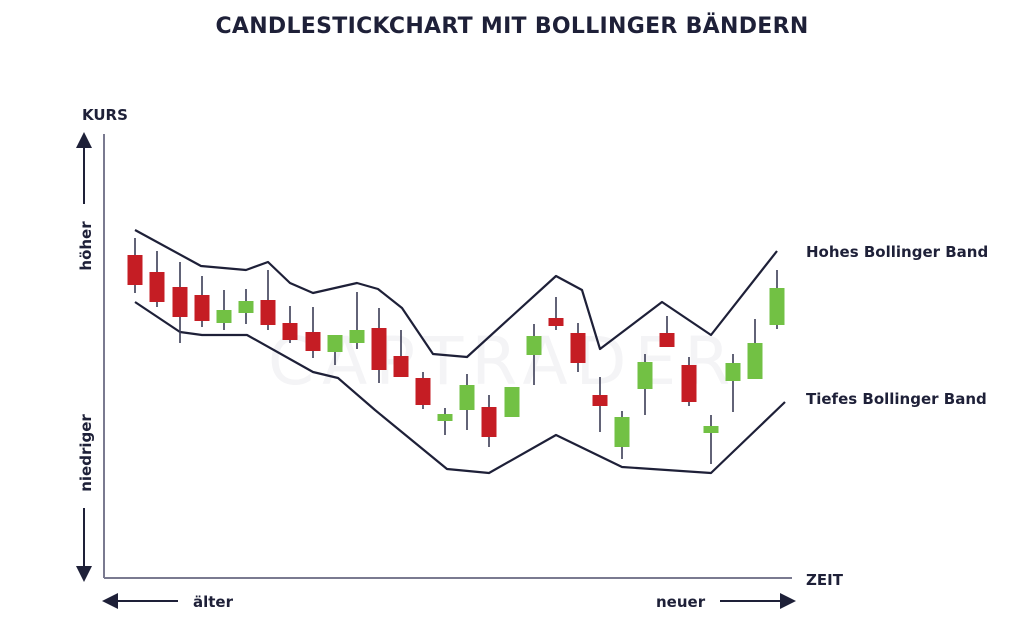 This screenshot has width=1024, height=624. Describe the element at coordinates (512, 26) in the screenshot. I see `chart-title: CANDLESTICKCHART MIT BOLLINGER BÄNDERN` at that location.